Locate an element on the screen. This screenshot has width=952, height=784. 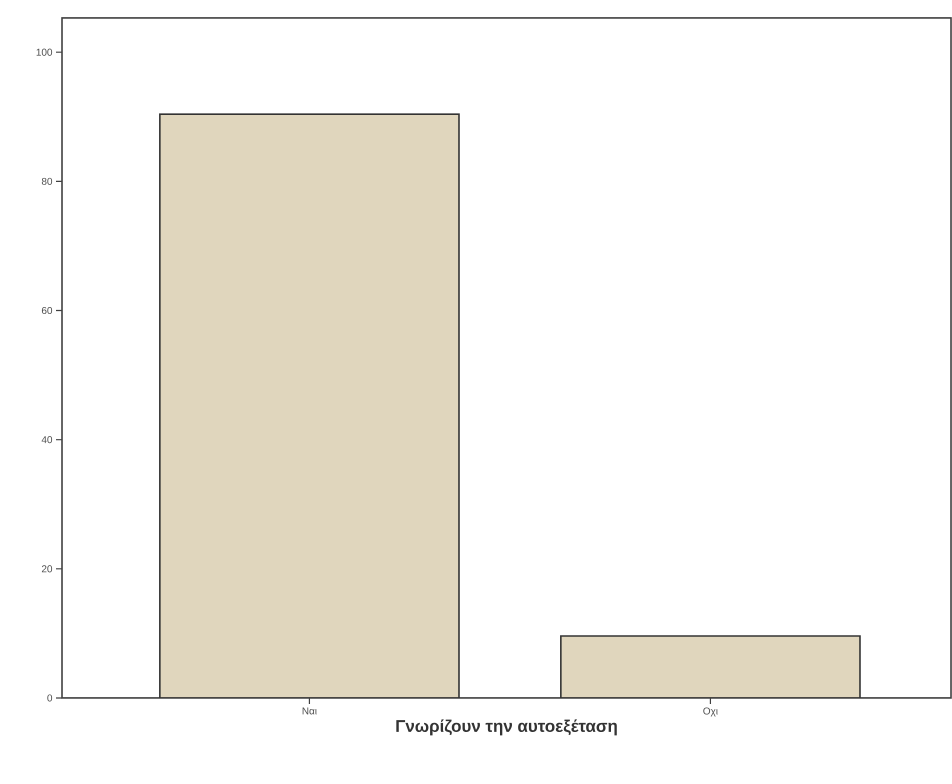
x-axis-title: Γνωρίζουν την αυτοεξέταση is located at coordinates (506, 727).